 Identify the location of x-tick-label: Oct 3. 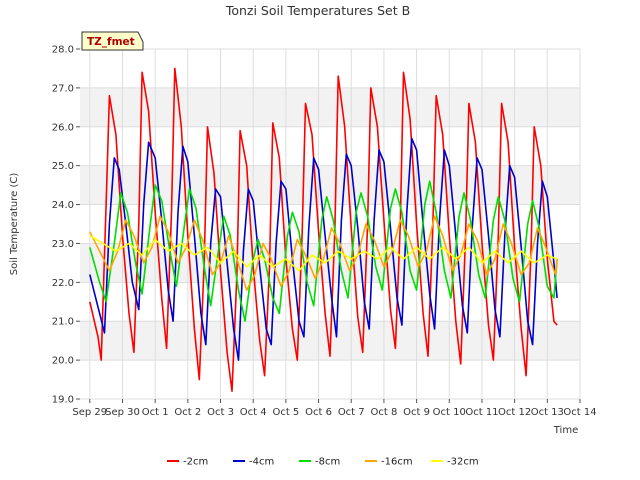
(220, 412).